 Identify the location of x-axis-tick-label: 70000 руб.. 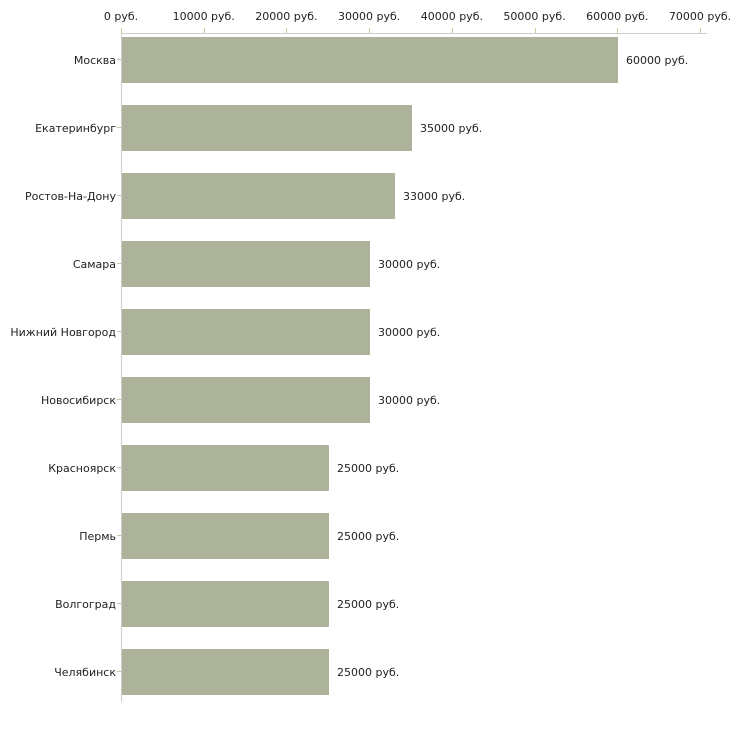
(699, 16).